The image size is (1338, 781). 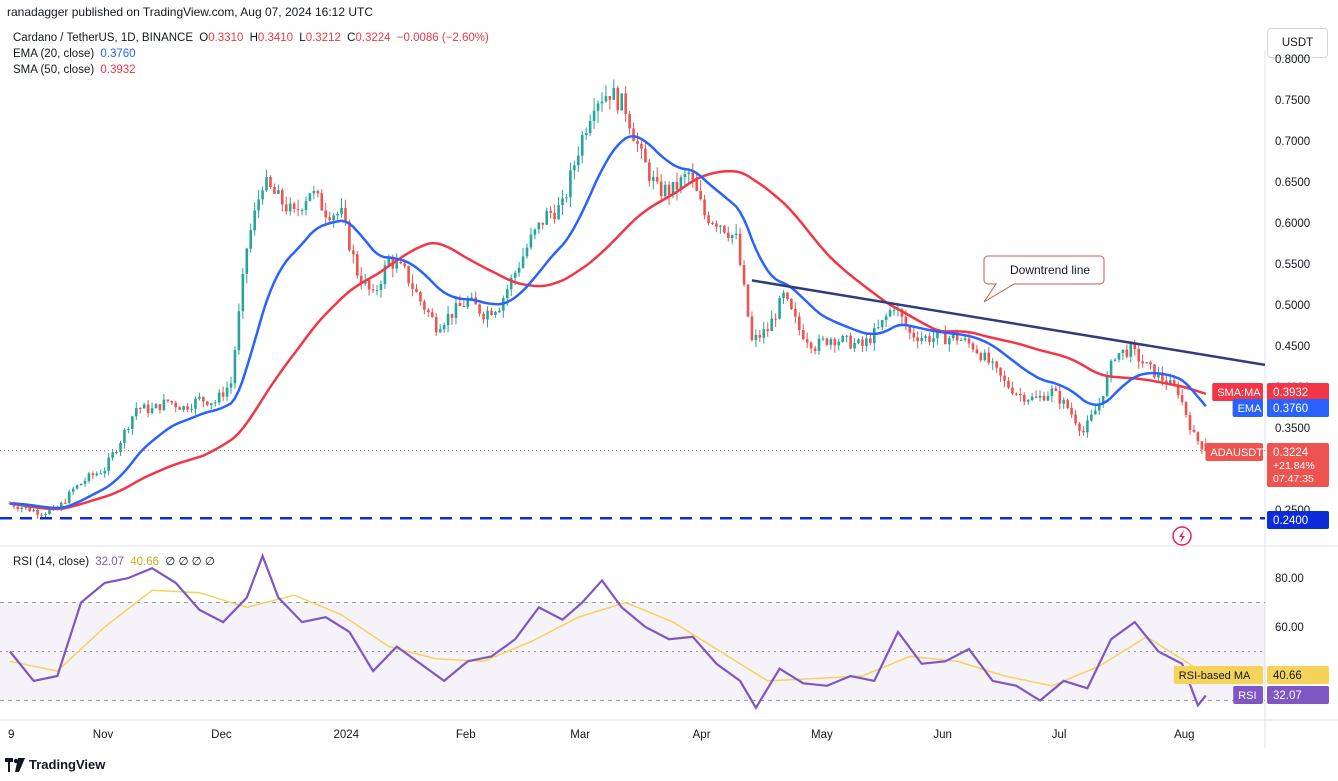 What do you see at coordinates (822, 735) in the screenshot?
I see `time-tick-label: May` at bounding box center [822, 735].